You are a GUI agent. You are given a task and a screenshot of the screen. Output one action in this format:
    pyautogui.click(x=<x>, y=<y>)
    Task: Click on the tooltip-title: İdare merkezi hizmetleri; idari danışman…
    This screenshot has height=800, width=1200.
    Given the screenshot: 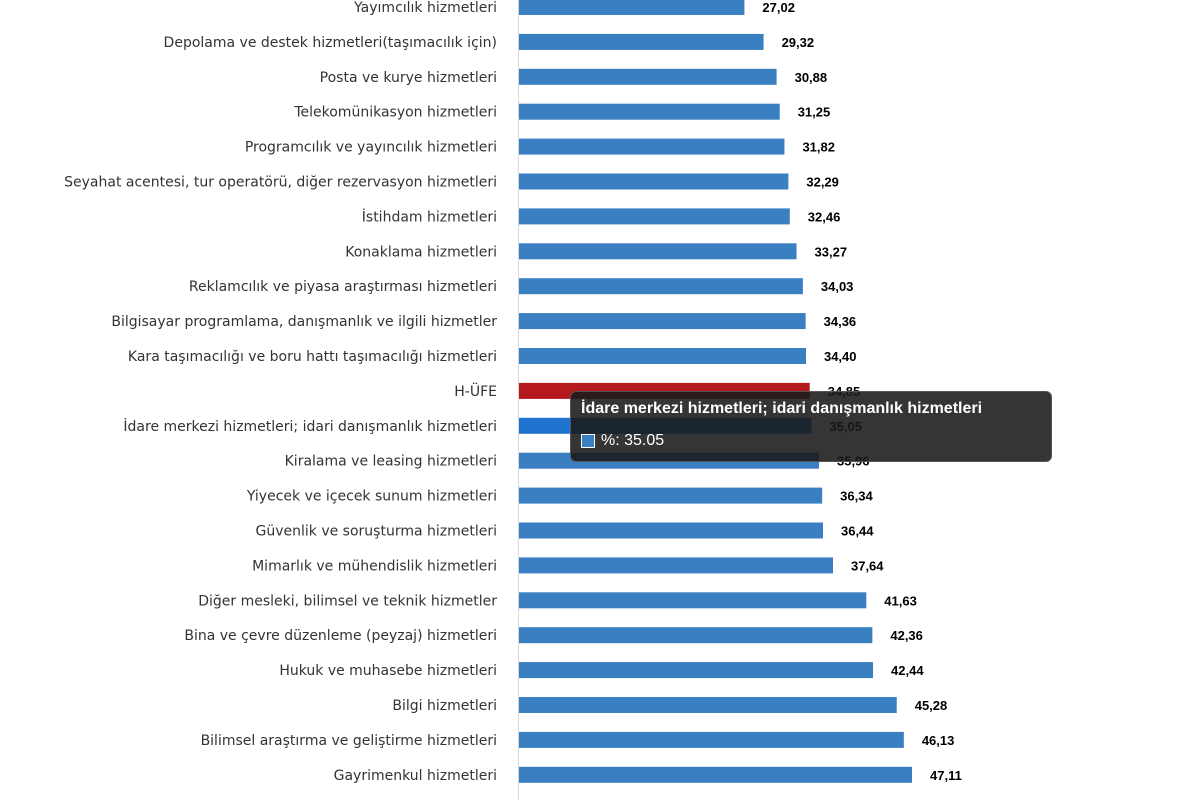 What is the action you would take?
    pyautogui.click(x=782, y=408)
    